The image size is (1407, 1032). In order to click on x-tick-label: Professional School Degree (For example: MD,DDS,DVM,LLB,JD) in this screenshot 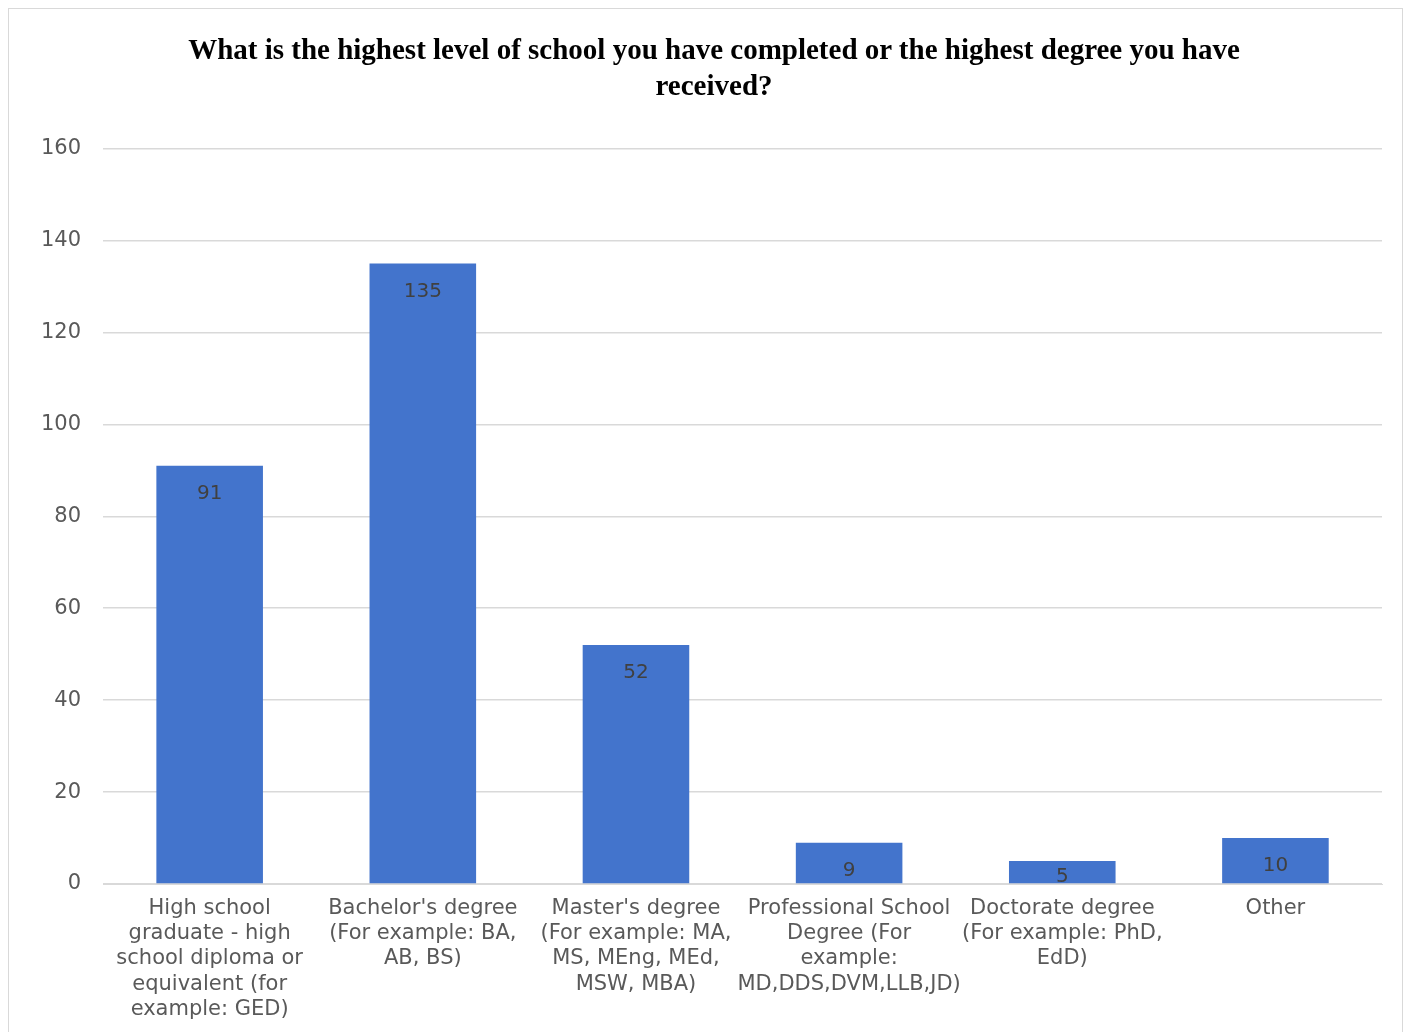, I will do `click(849, 945)`.